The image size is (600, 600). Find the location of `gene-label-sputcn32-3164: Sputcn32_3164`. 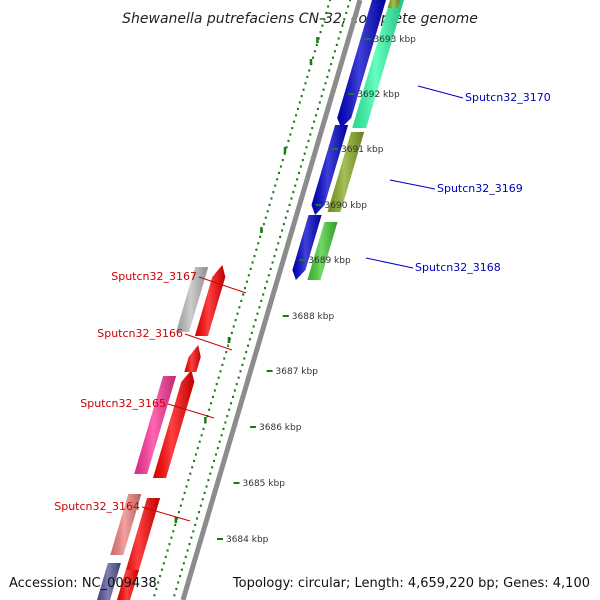

gene-label-sputcn32-3164: Sputcn32_3164 is located at coordinates (97, 506).